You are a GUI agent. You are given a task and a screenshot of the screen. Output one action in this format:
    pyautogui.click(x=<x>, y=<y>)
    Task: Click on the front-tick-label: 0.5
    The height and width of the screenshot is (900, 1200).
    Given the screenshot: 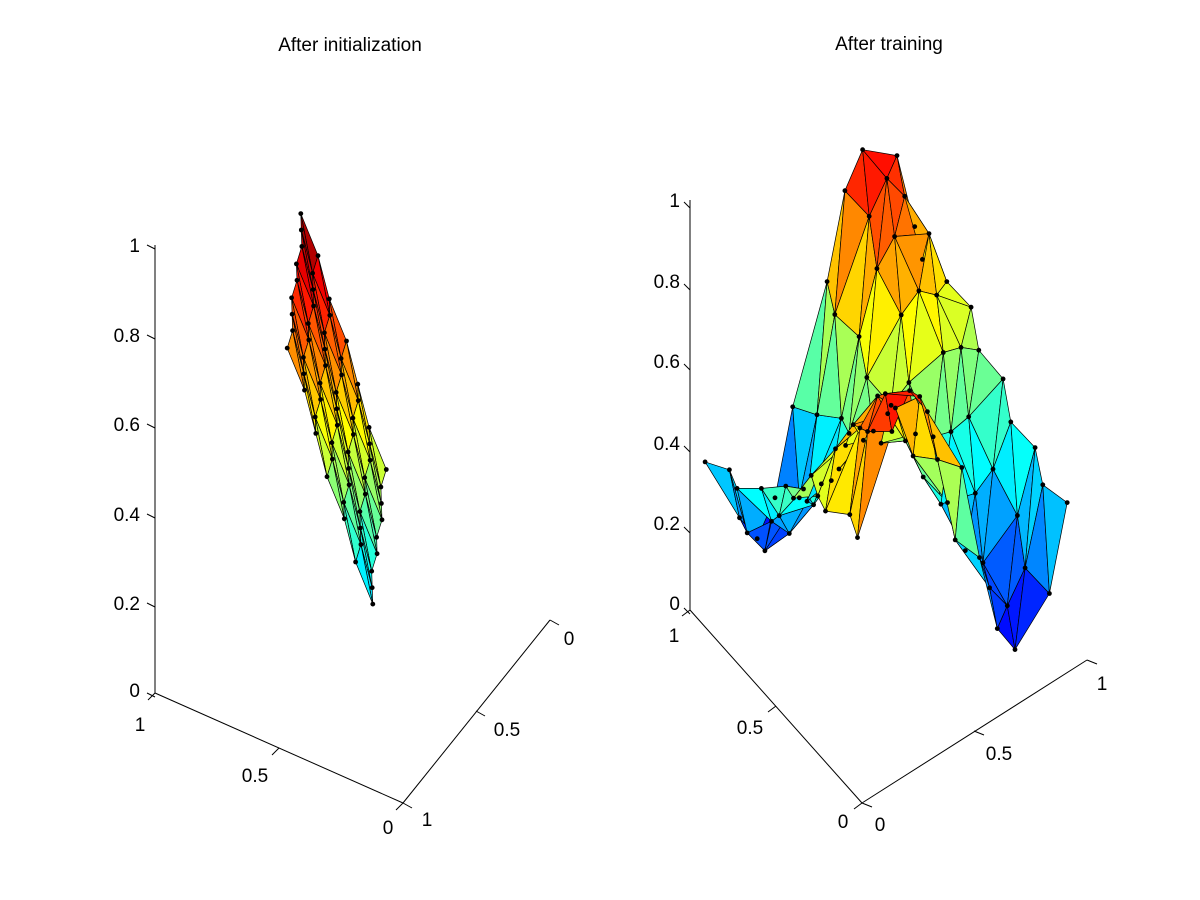 What is the action you would take?
    pyautogui.click(x=750, y=728)
    